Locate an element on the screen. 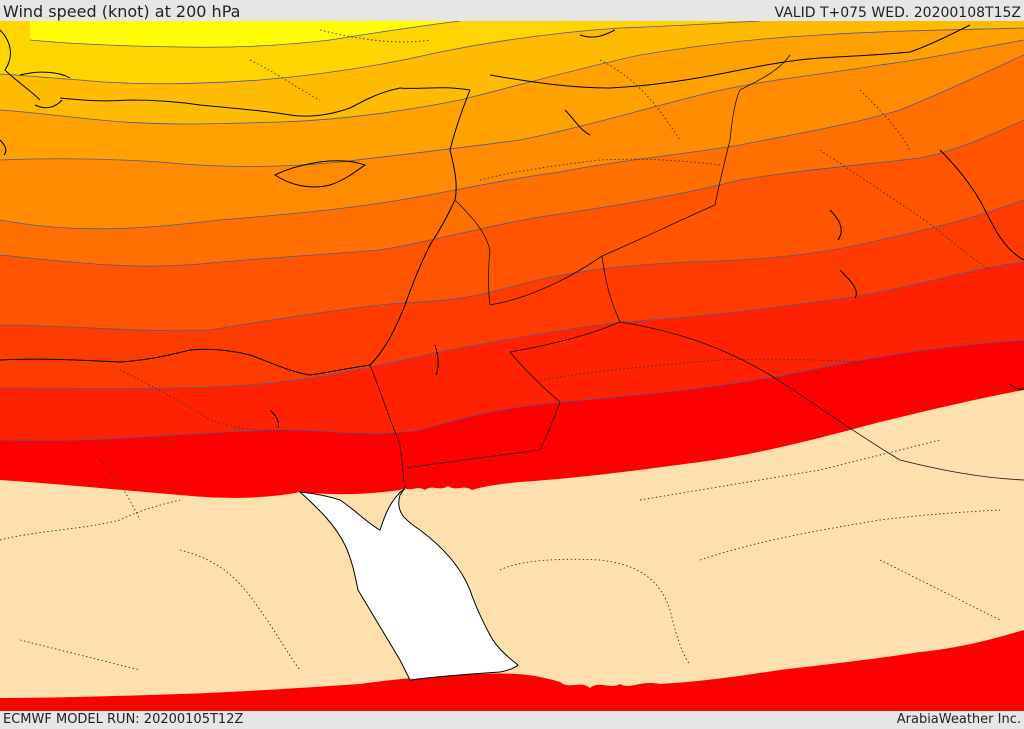  map-title: Wind speed (knot) at 200 hPa is located at coordinates (122, 11).